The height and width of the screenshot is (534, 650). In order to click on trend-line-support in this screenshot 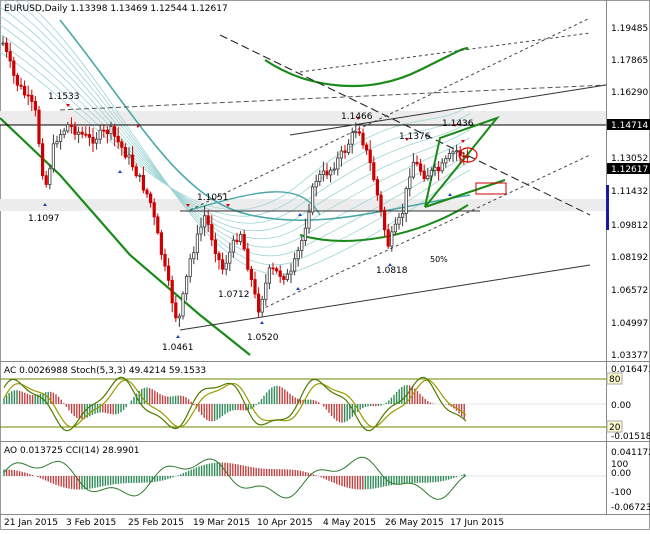, I will do `click(385, 297)`.